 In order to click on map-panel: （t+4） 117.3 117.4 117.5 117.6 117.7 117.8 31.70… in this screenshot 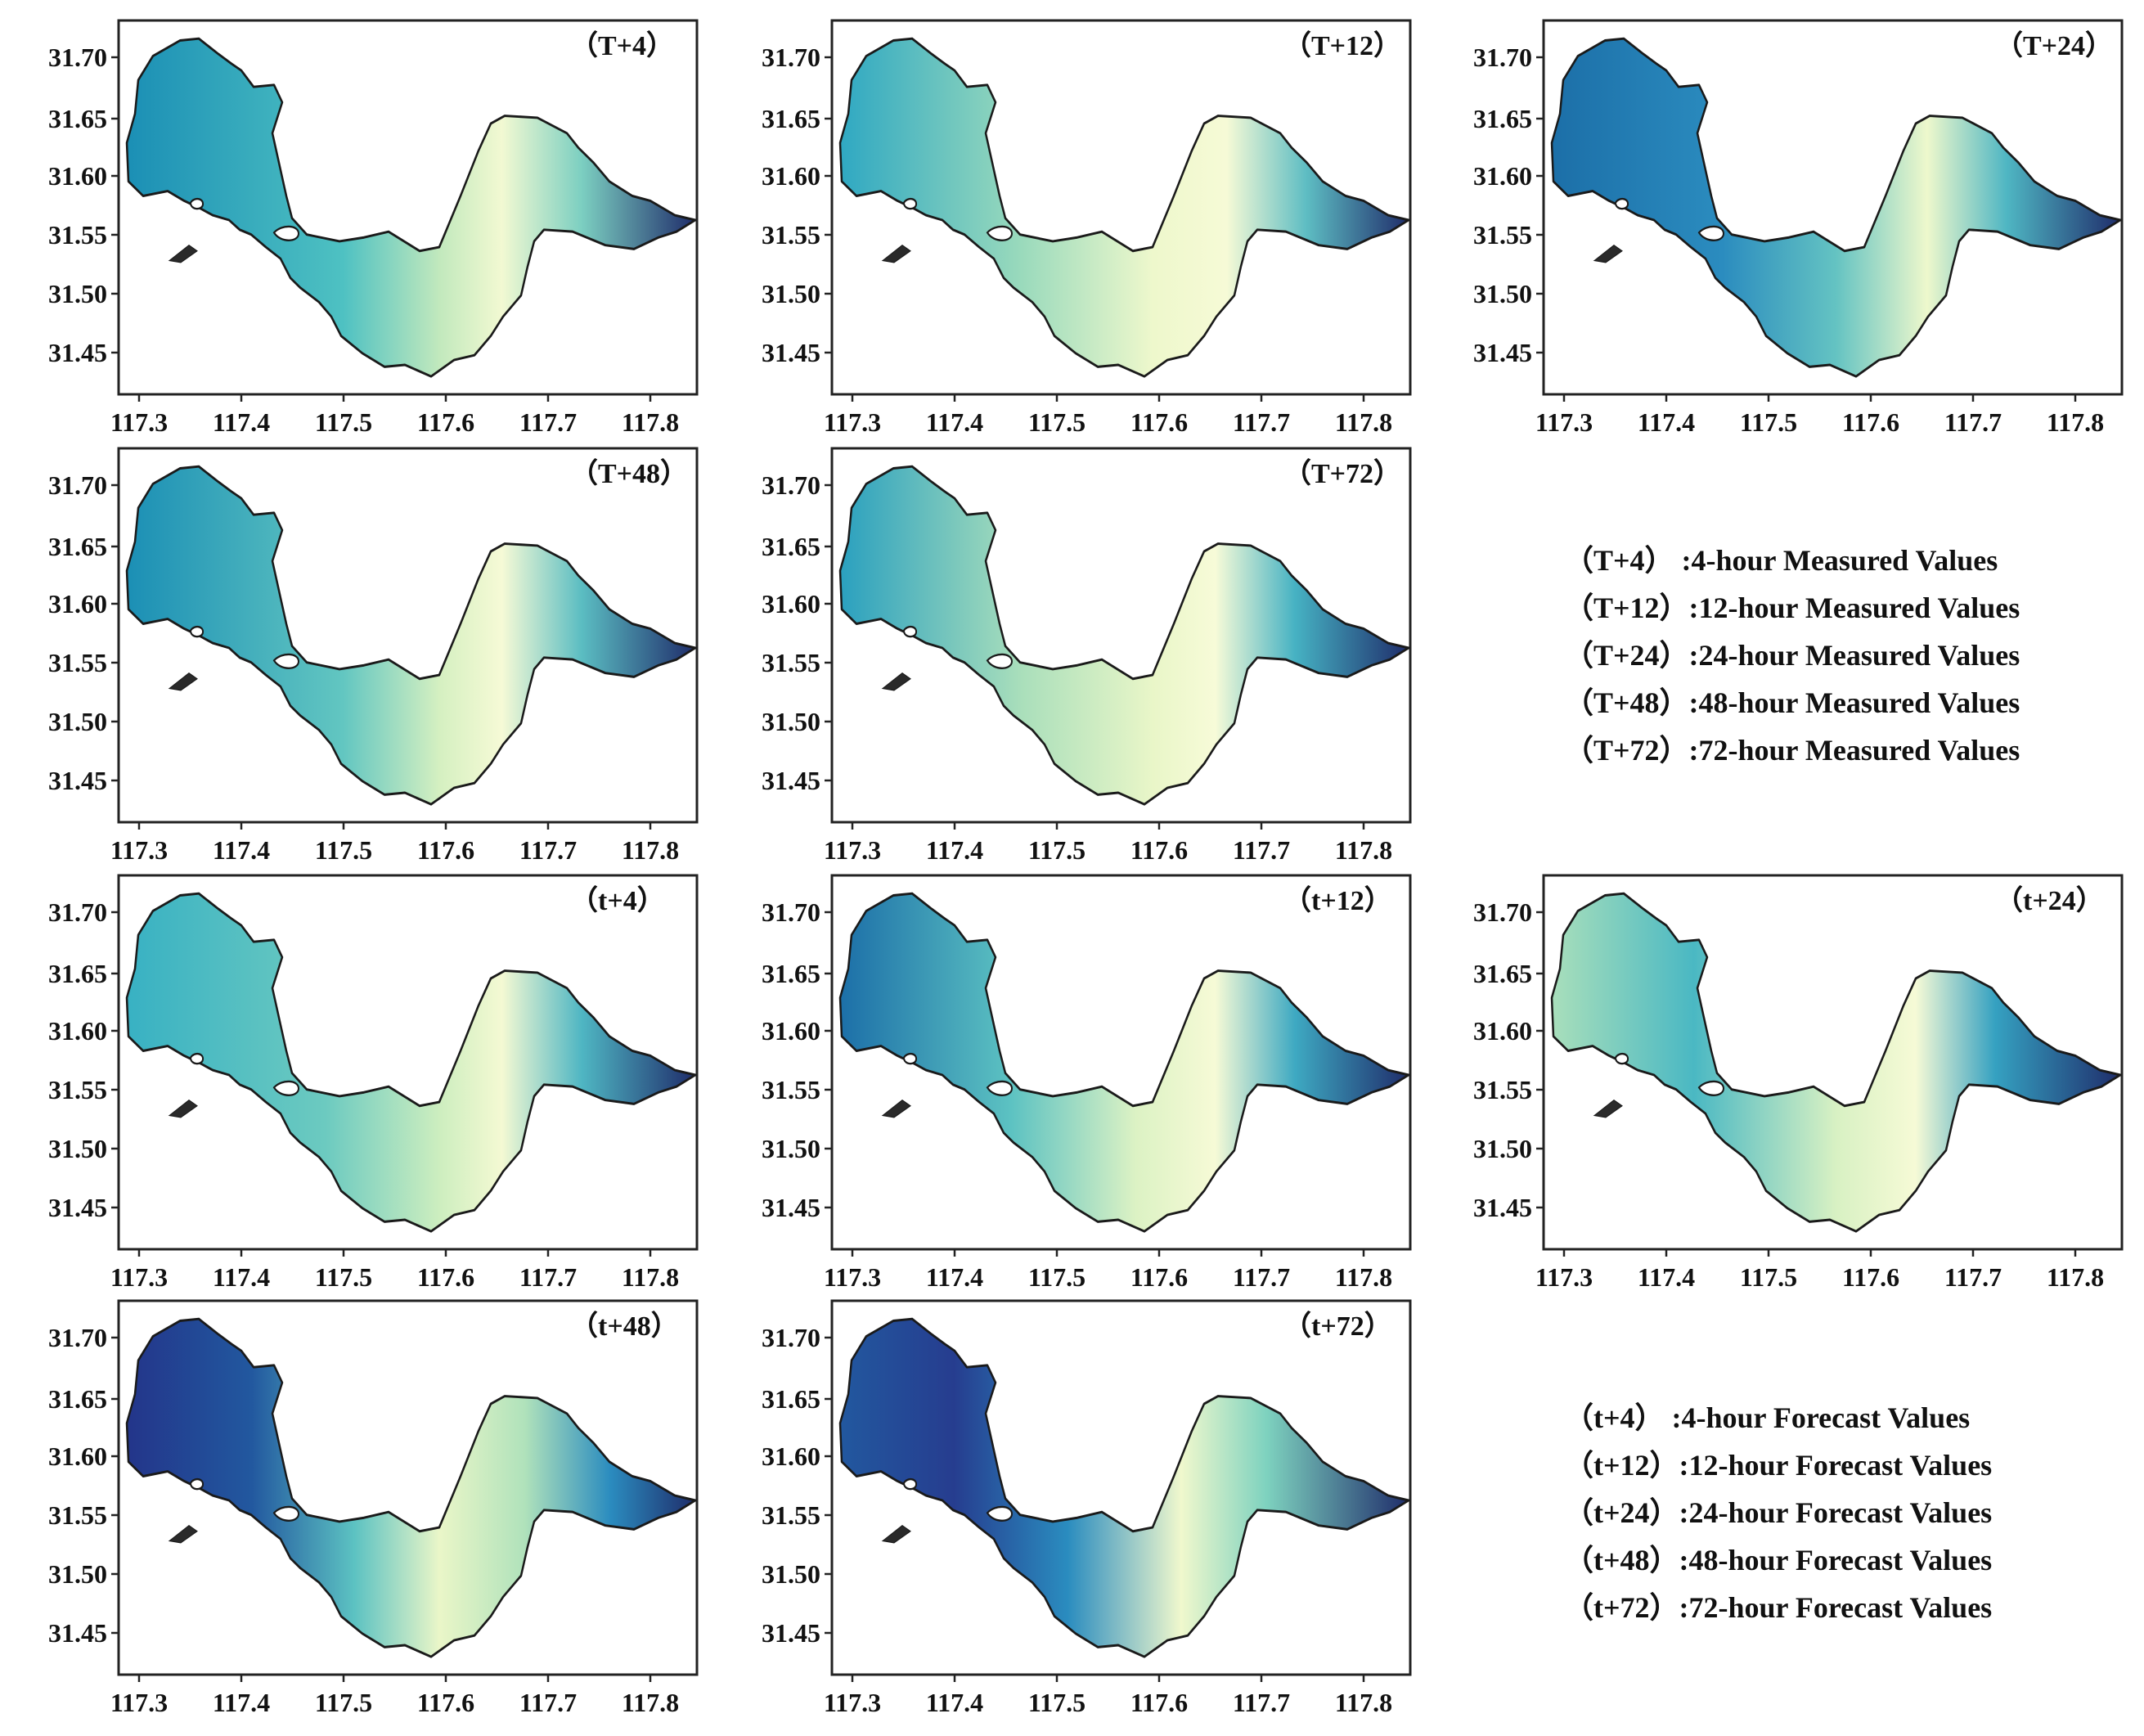, I will do `click(374, 1083)`.